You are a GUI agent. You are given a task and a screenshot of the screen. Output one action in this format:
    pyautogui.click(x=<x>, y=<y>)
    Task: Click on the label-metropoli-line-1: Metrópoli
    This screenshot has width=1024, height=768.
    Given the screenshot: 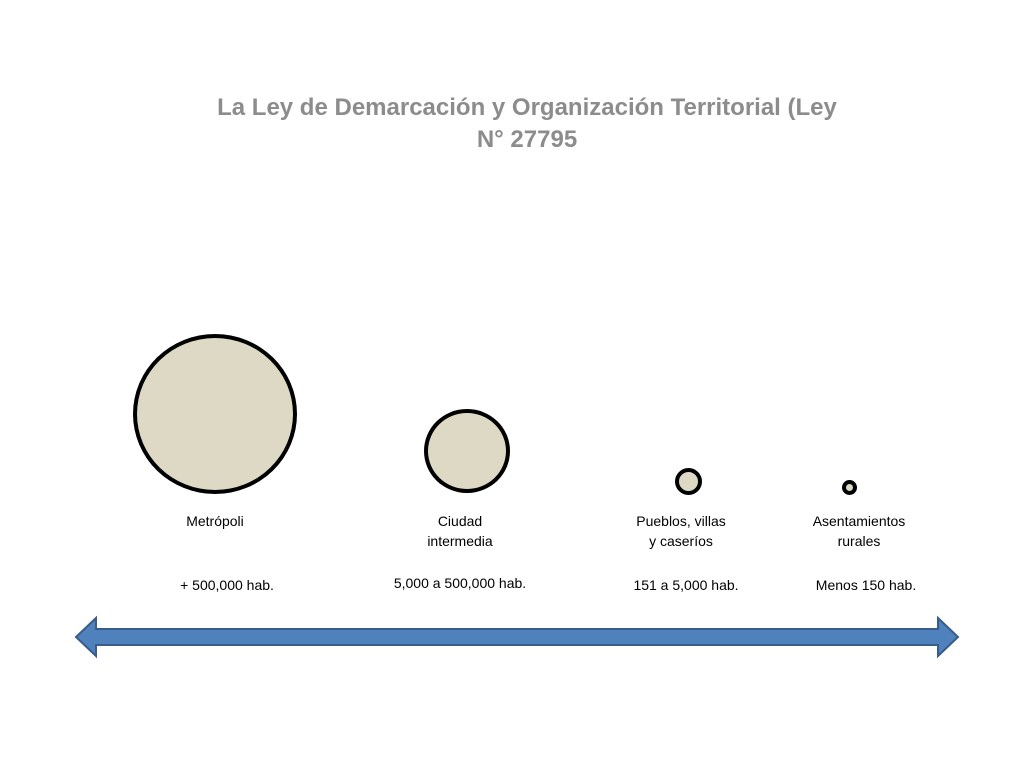 What is the action you would take?
    pyautogui.click(x=215, y=521)
    